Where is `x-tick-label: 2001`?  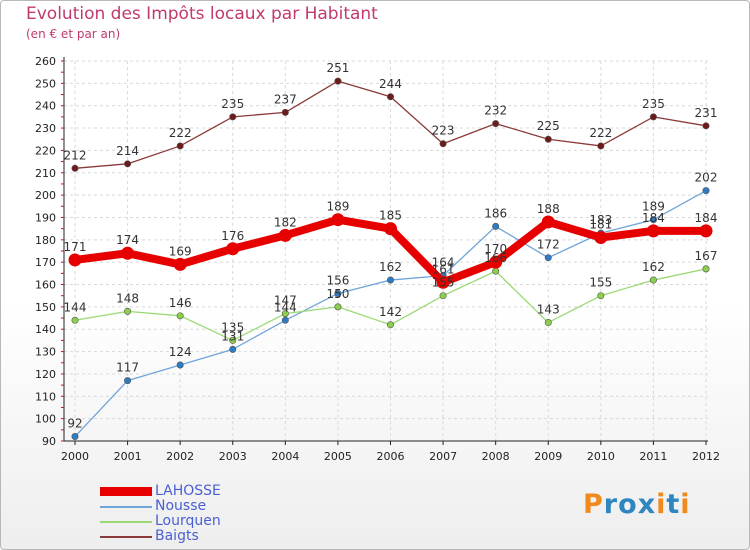 x-tick-label: 2001 is located at coordinates (128, 456).